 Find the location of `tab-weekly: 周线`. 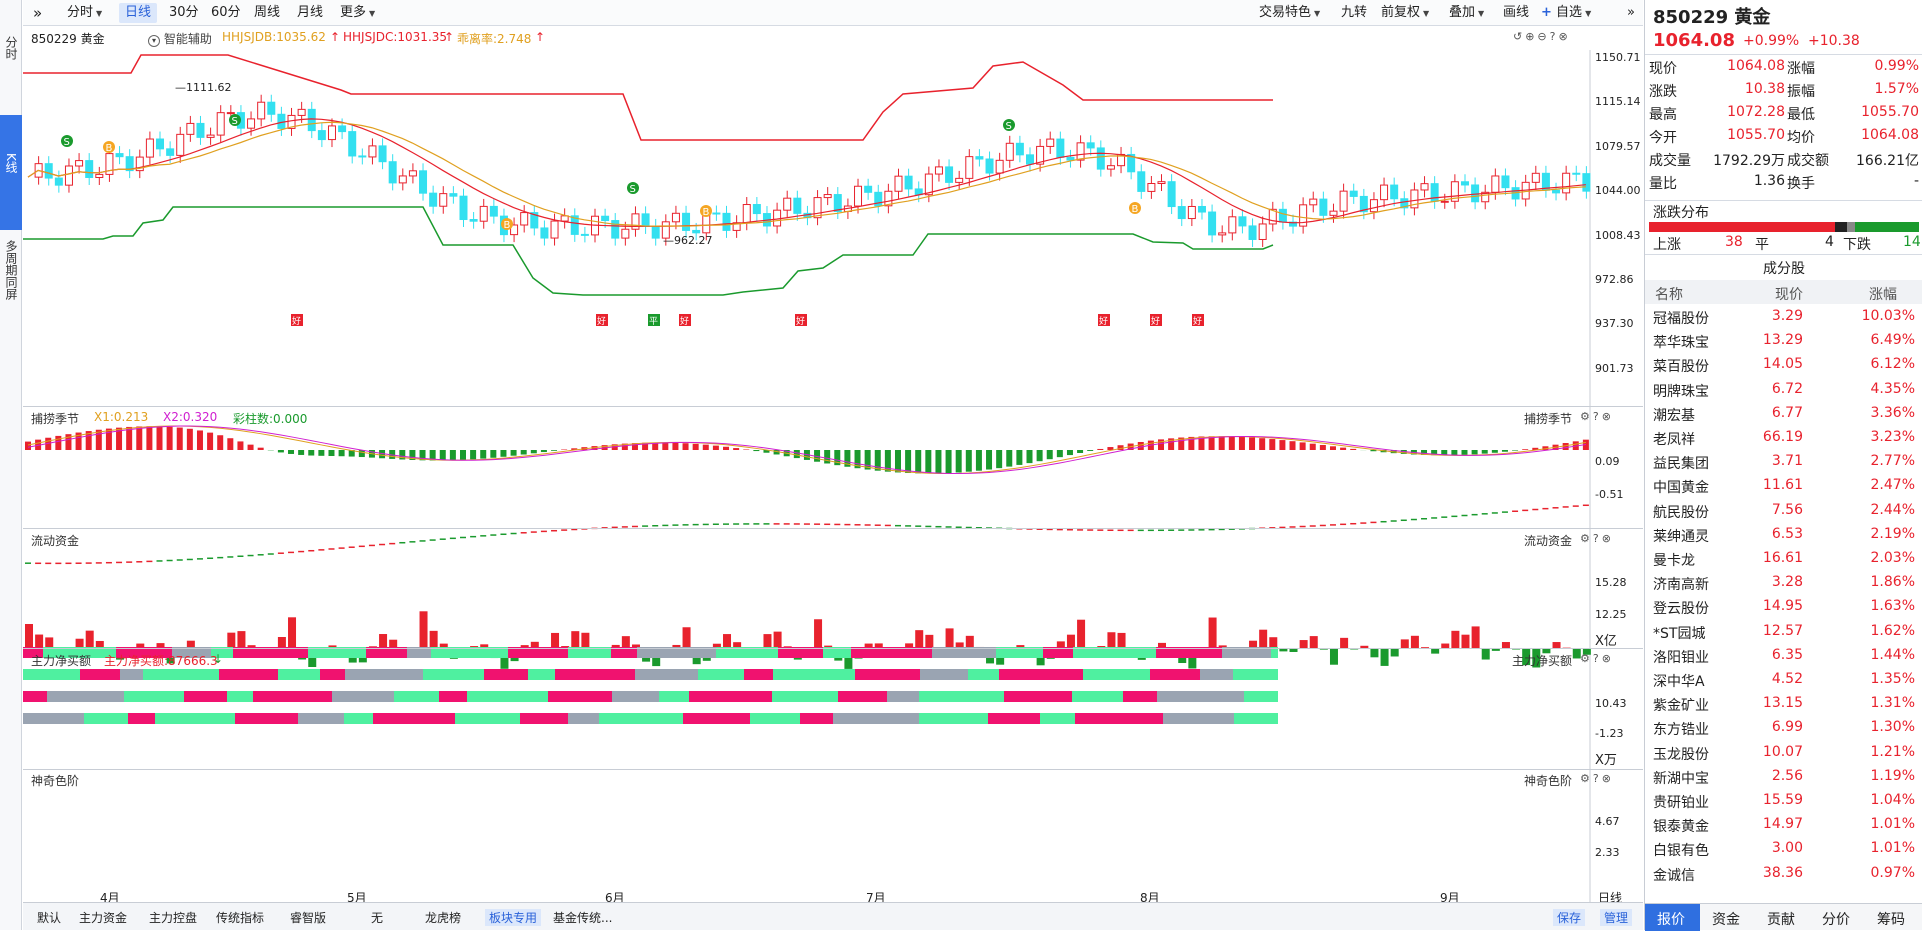

tab-weekly: 周线 is located at coordinates (267, 13).